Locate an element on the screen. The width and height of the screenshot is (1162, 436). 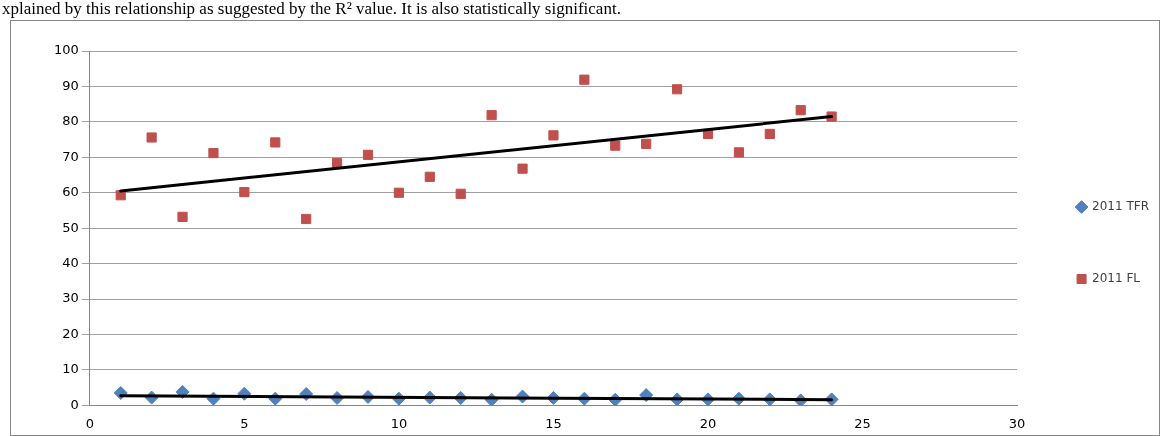
y-tick-label: 0 is located at coordinates (74, 404).